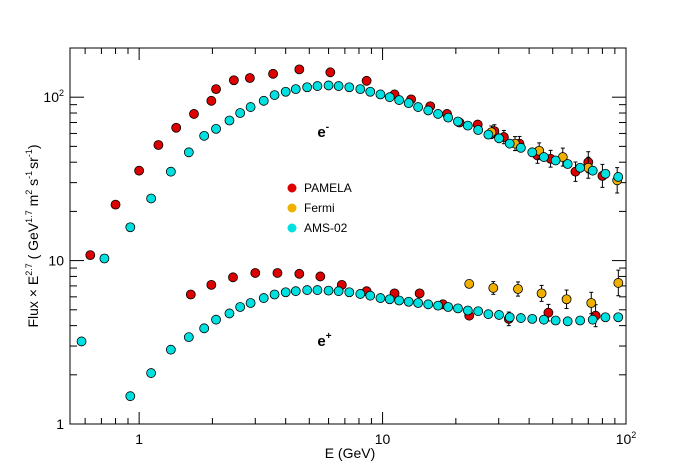 The width and height of the screenshot is (696, 472). I want to click on particle-label: e-, so click(323, 131).